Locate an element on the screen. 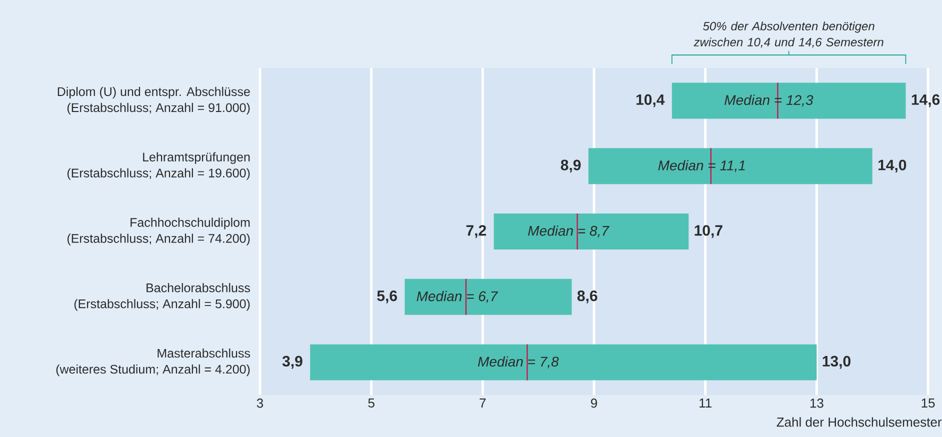 This screenshot has height=437, width=942. annotation: 13,0 is located at coordinates (836, 362).